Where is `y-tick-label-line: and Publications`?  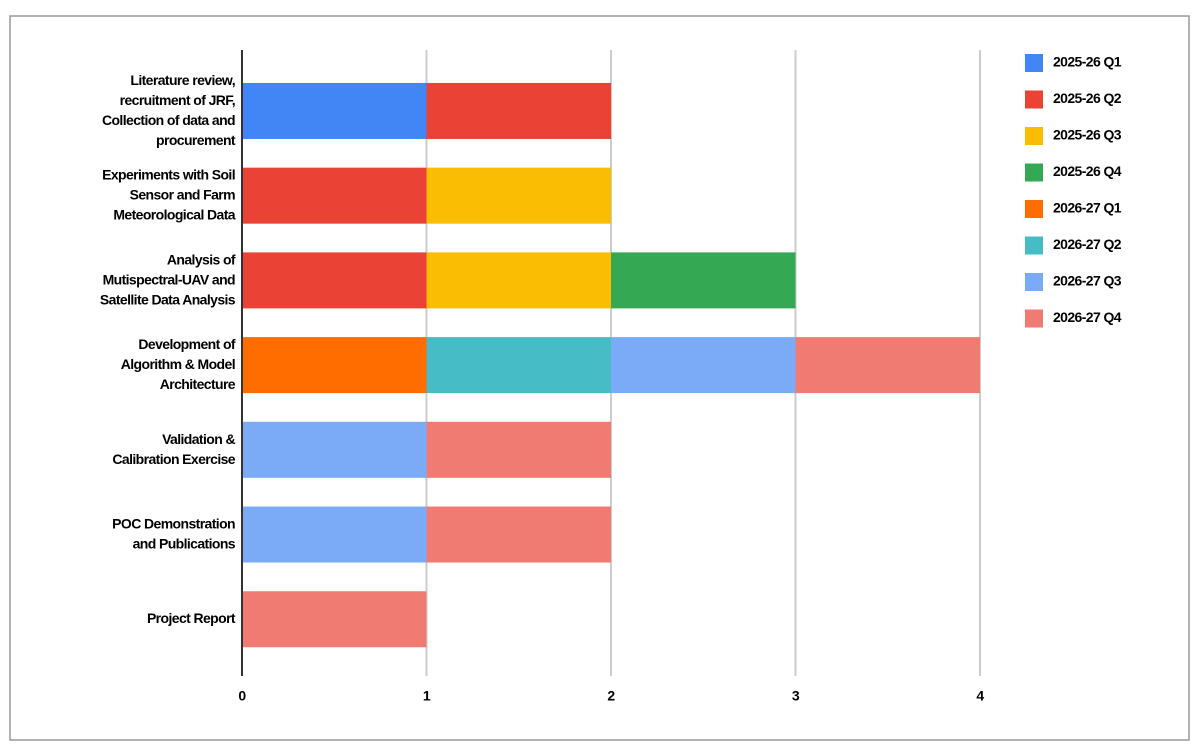
y-tick-label-line: and Publications is located at coordinates (184, 543).